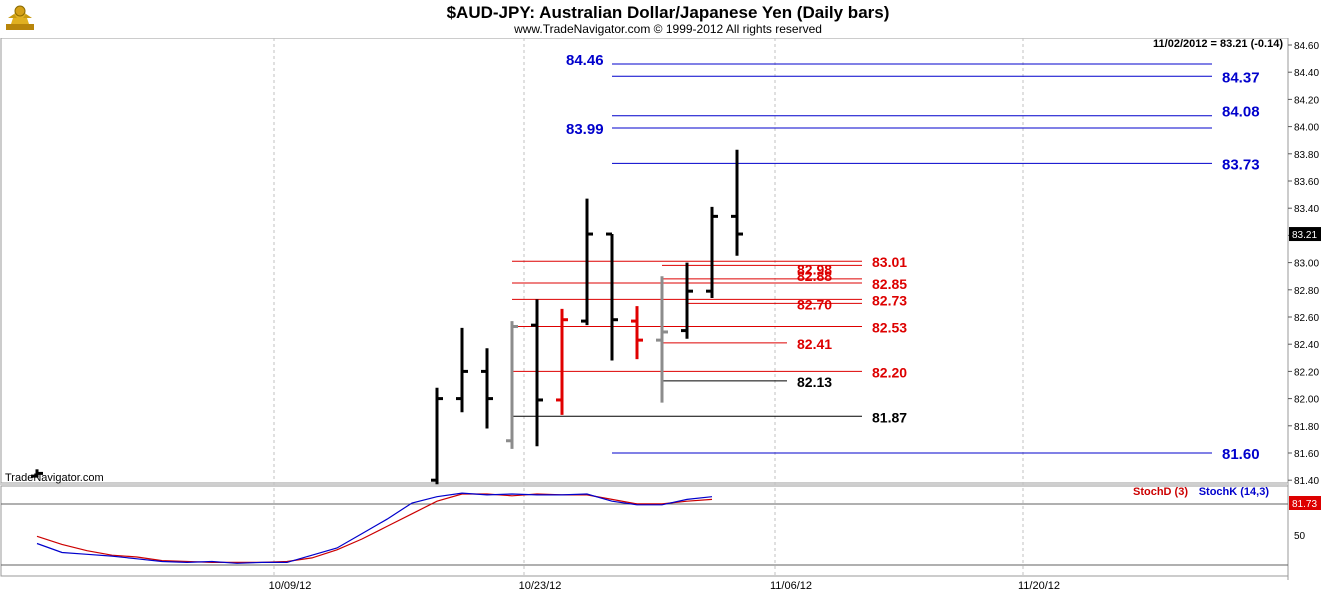 The width and height of the screenshot is (1336, 594). I want to click on trade-navigator-logo-icon, so click(20, 17).